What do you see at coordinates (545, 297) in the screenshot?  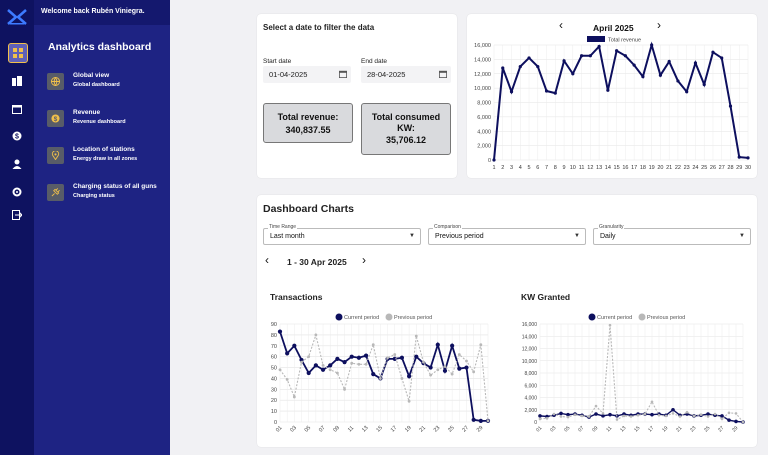 I see `chart-title: KW Granted` at bounding box center [545, 297].